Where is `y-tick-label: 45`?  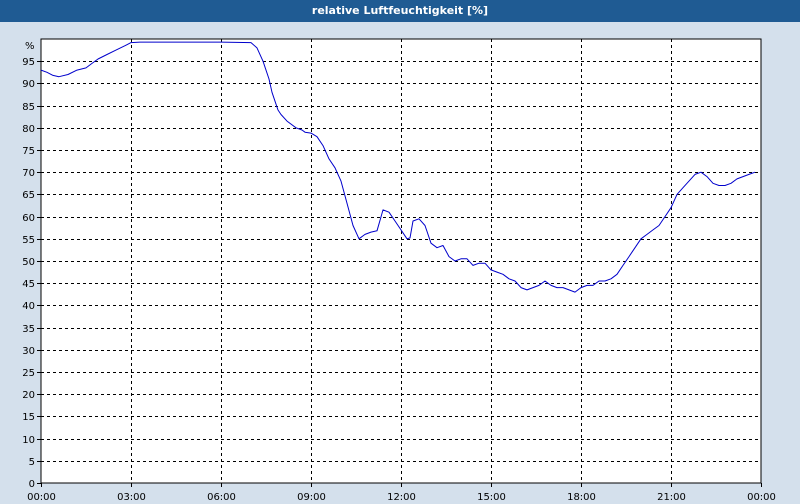 y-tick-label: 45 is located at coordinates (28, 284).